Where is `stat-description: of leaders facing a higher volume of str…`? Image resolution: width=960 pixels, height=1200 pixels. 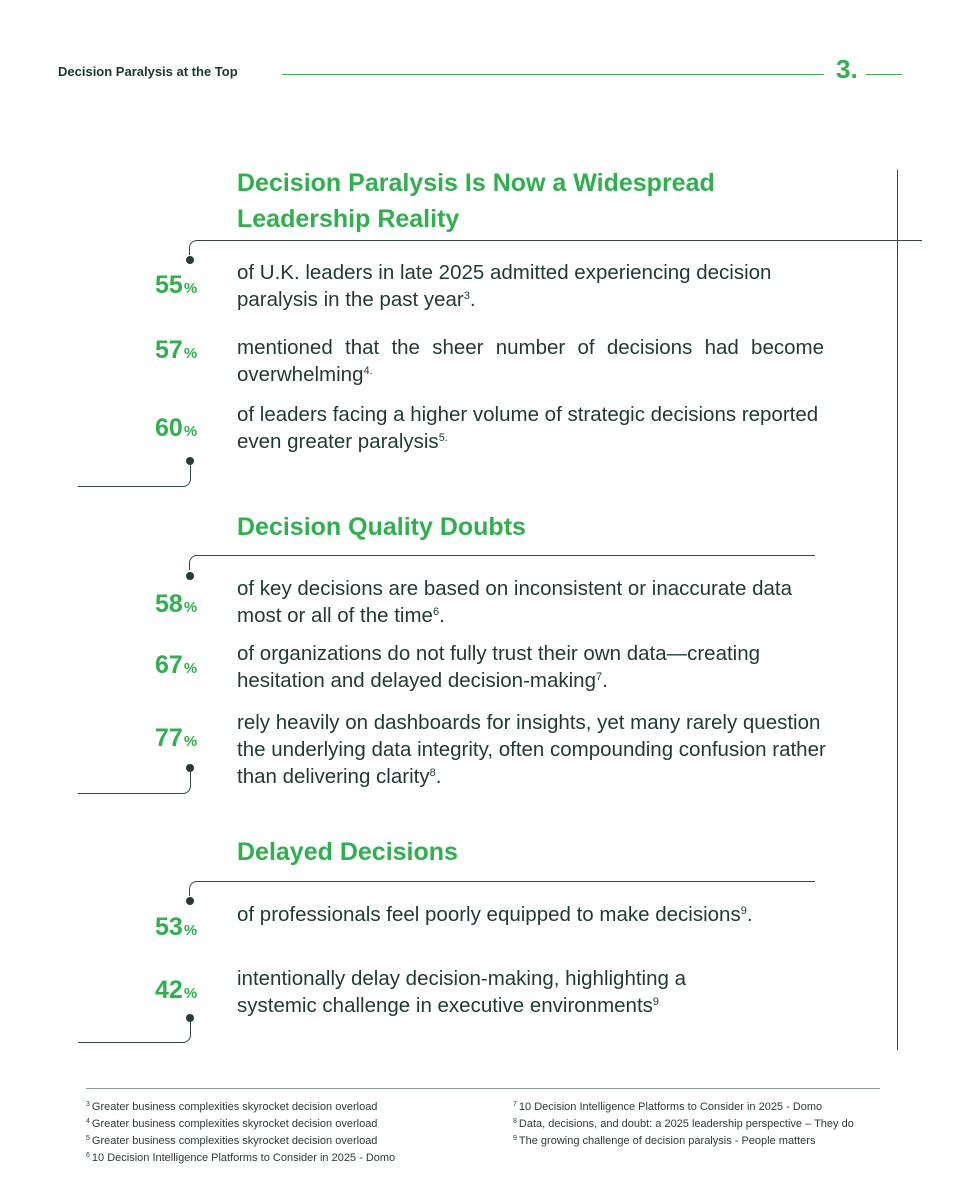 stat-description: of leaders facing a higher volume of str… is located at coordinates (528, 428).